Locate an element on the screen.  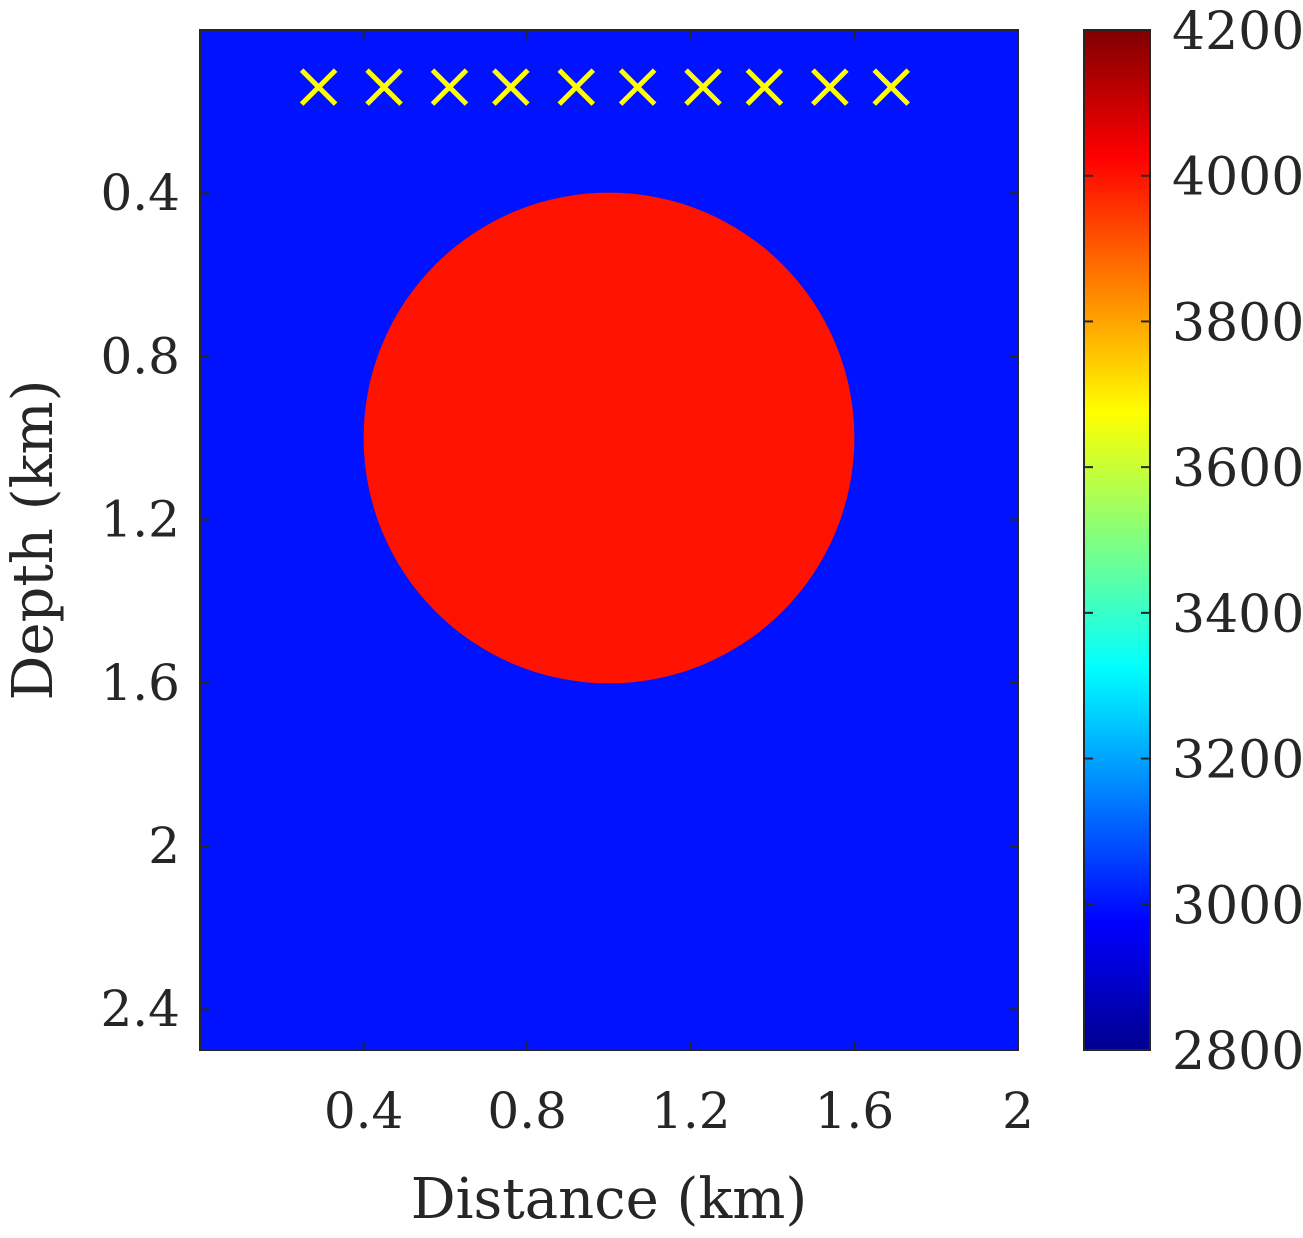
y-tick-label: 1.6 is located at coordinates (140, 683).